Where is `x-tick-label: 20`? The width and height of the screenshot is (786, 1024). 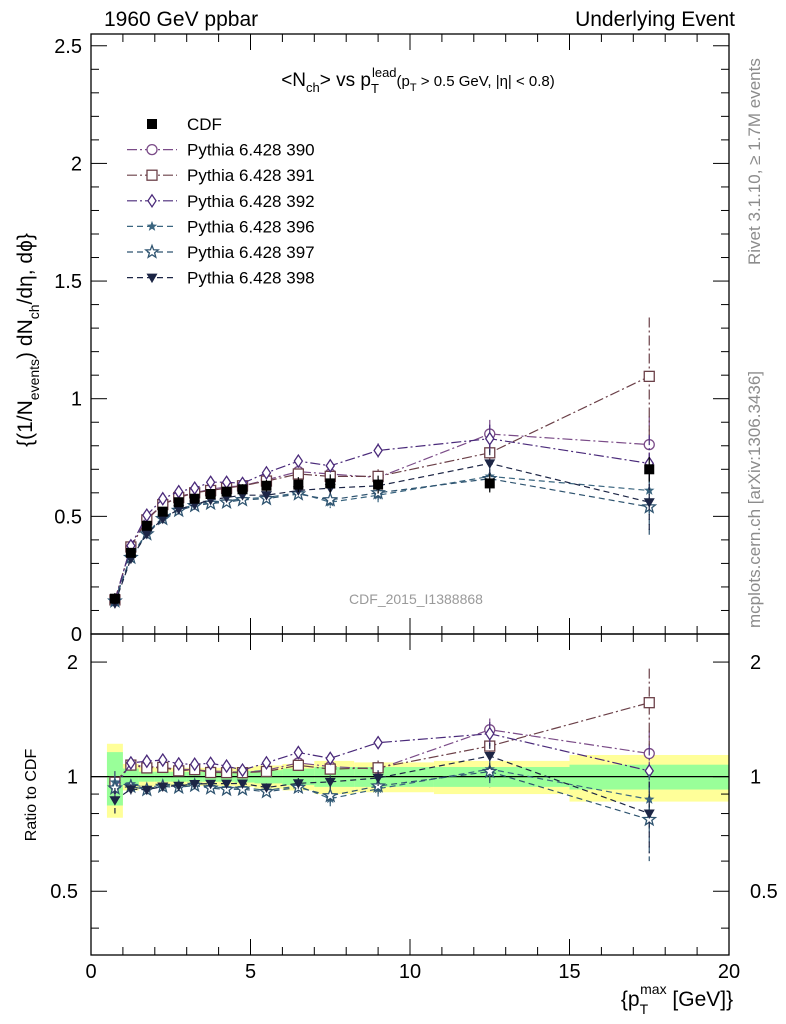 x-tick-label: 20 is located at coordinates (729, 972).